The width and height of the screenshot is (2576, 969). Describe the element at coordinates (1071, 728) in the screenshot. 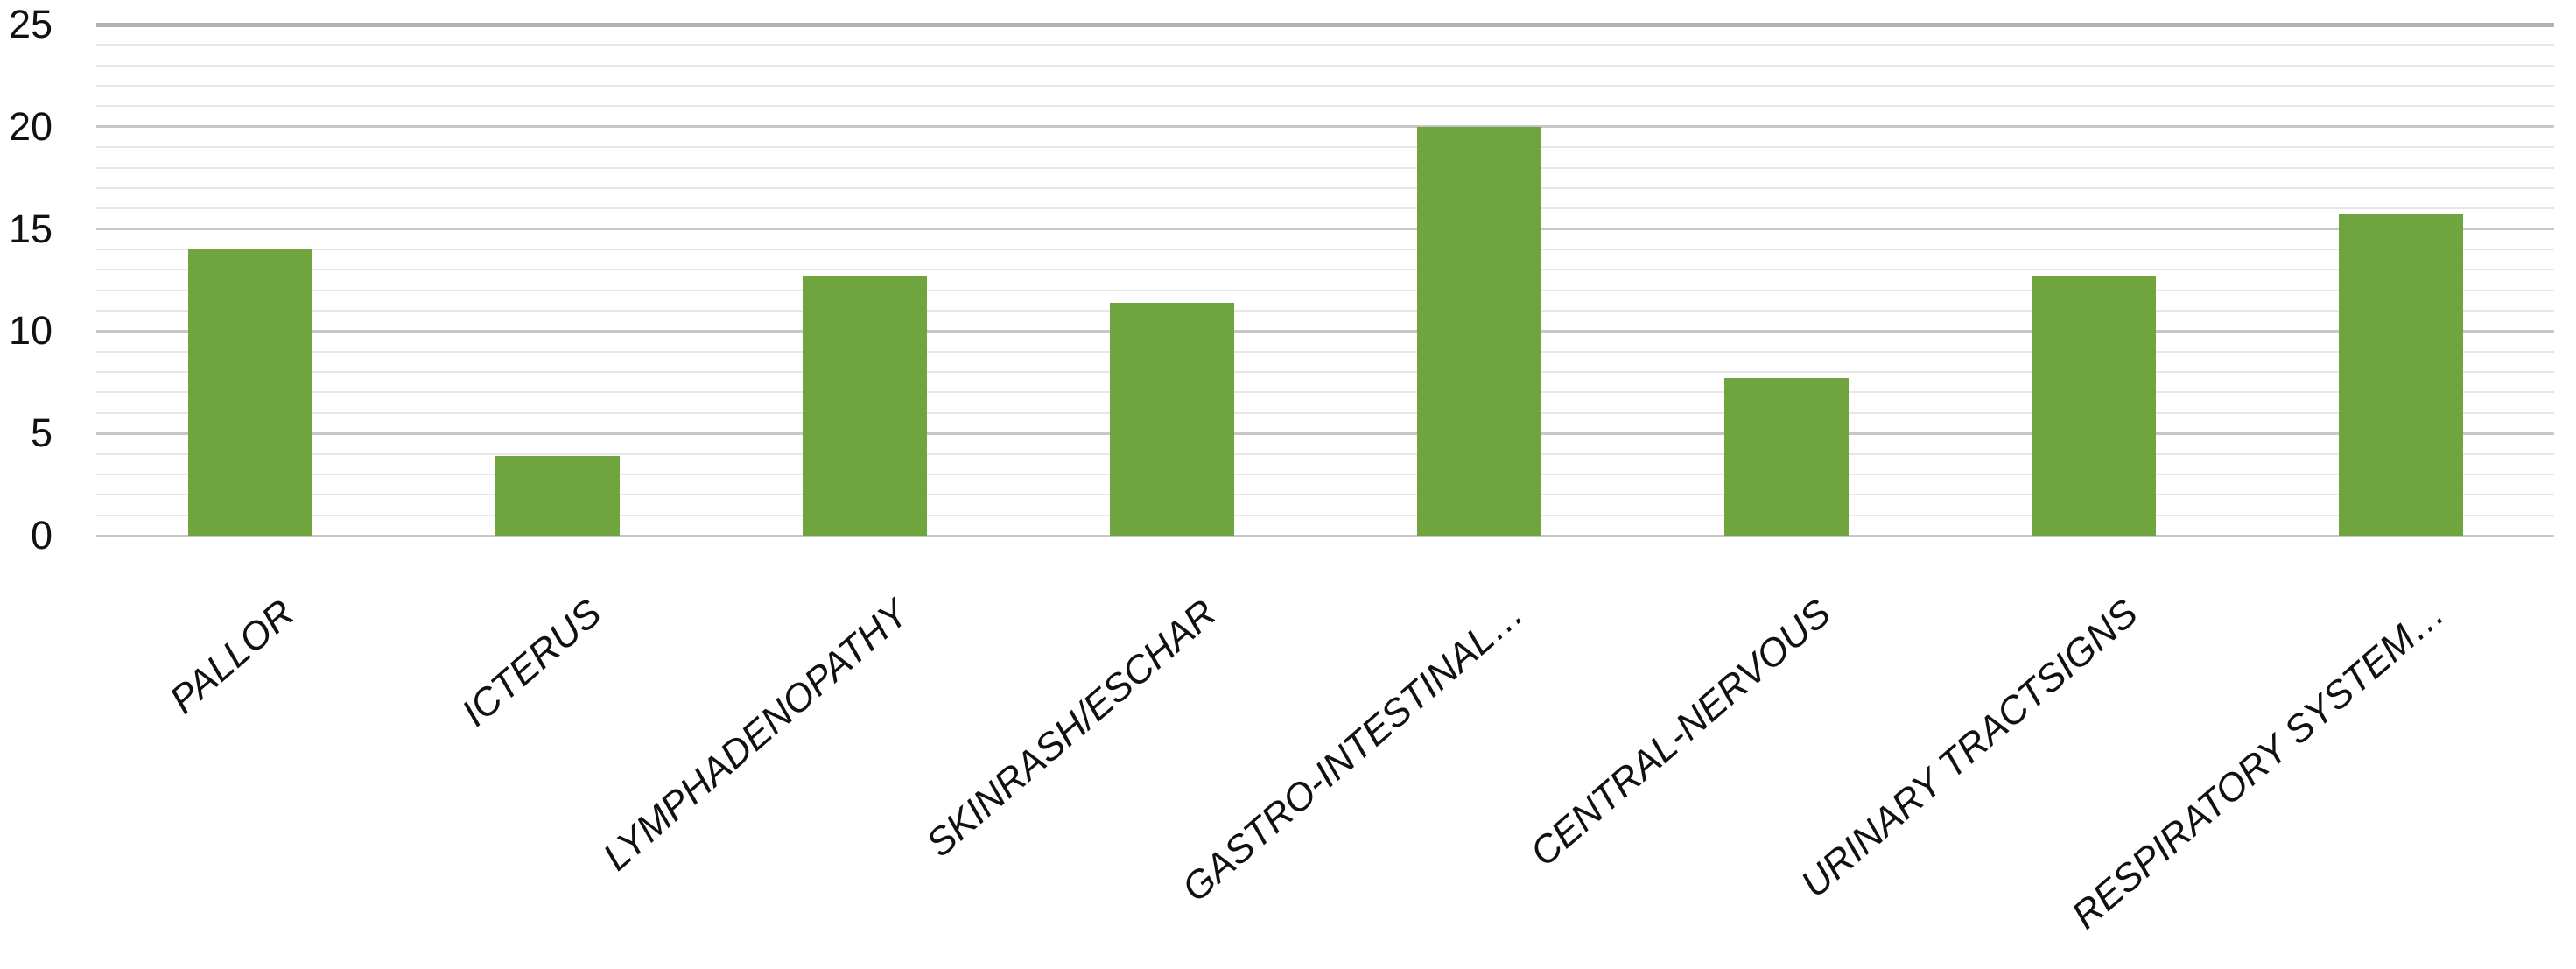

I see `x-axis-label: SKINRASH/ESCHAR` at that location.